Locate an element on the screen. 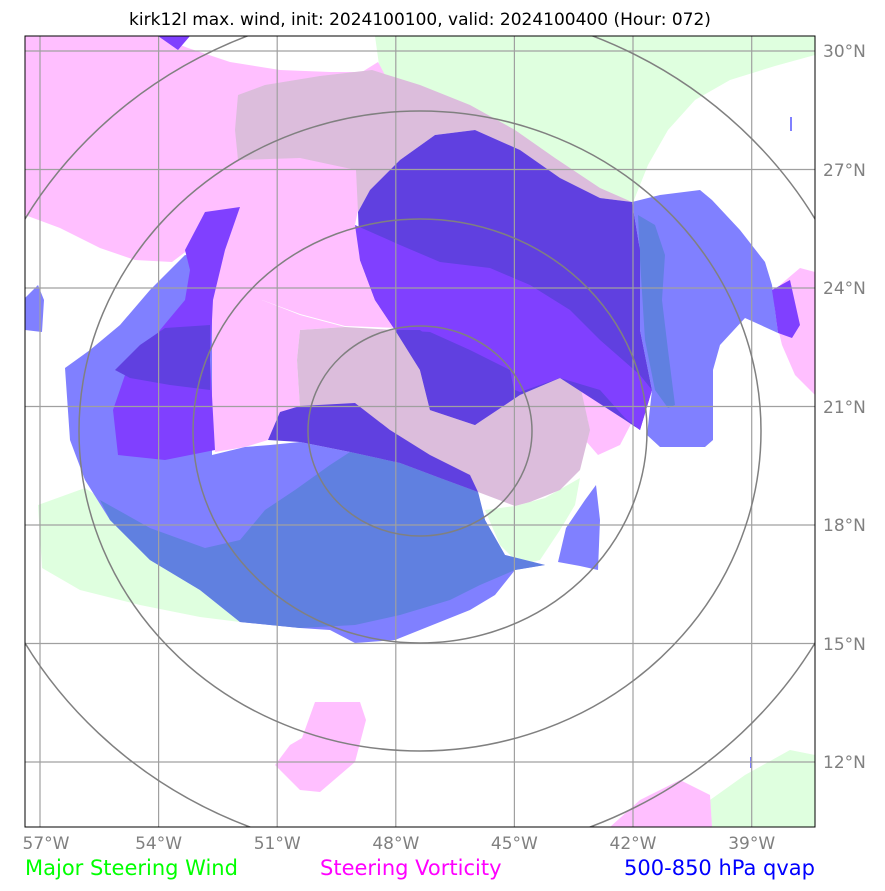 The width and height of the screenshot is (885, 891). longitude-label: 42°W is located at coordinates (633, 844).